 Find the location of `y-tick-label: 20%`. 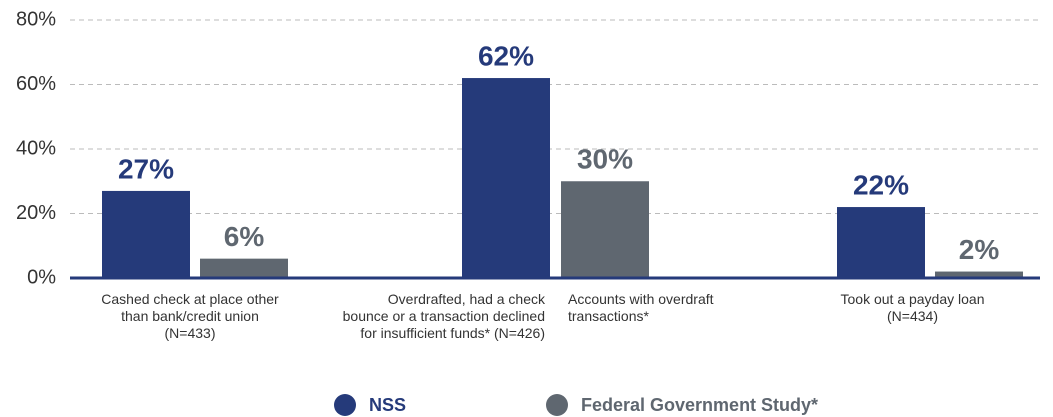

y-tick-label: 20% is located at coordinates (36, 213).